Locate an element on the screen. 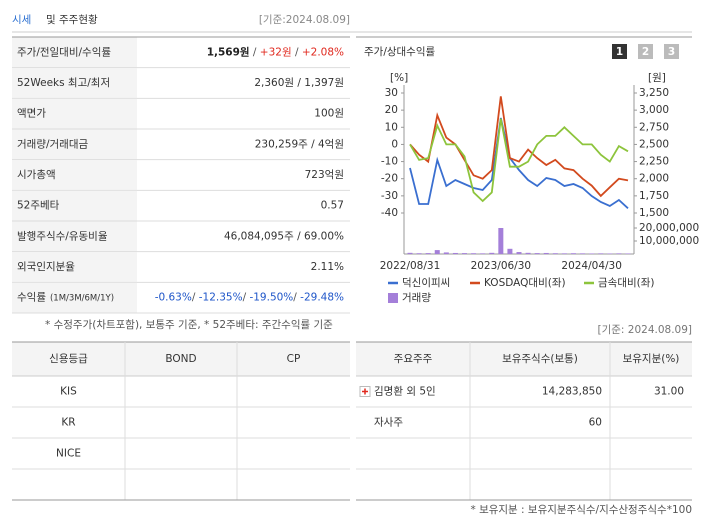  chart-button-label: 3 is located at coordinates (671, 52).